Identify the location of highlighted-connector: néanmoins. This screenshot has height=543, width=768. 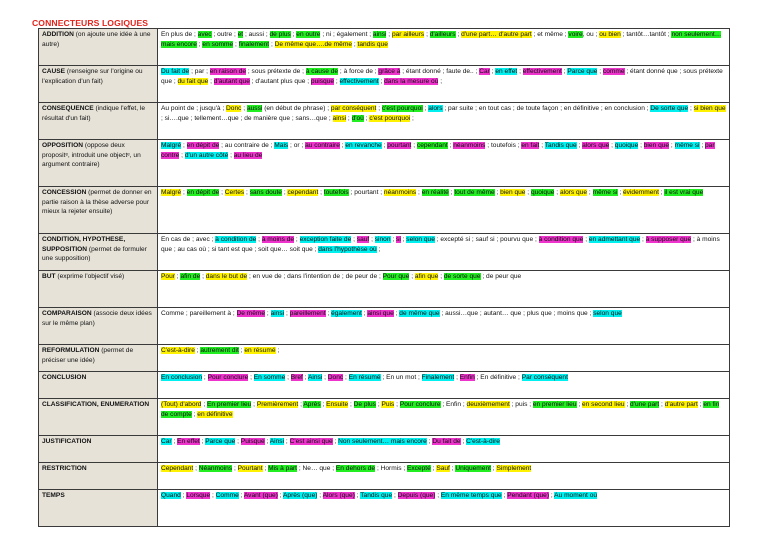
(469, 145).